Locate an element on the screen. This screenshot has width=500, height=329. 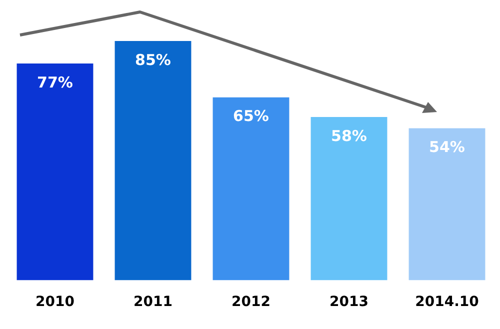
data-label: 85% is located at coordinates (153, 59).